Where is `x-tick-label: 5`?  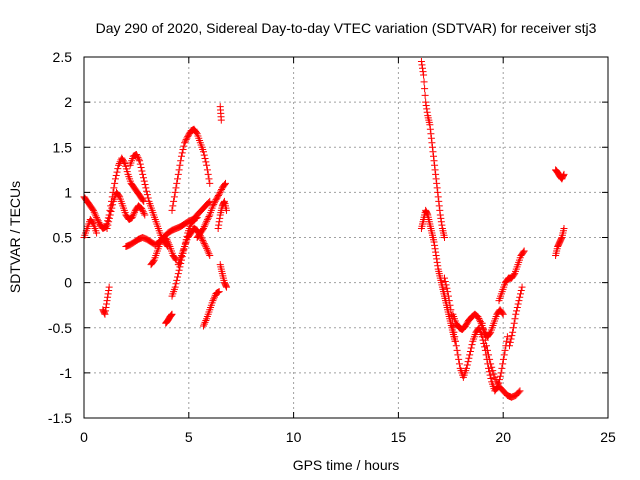
x-tick-label: 5 is located at coordinates (189, 437).